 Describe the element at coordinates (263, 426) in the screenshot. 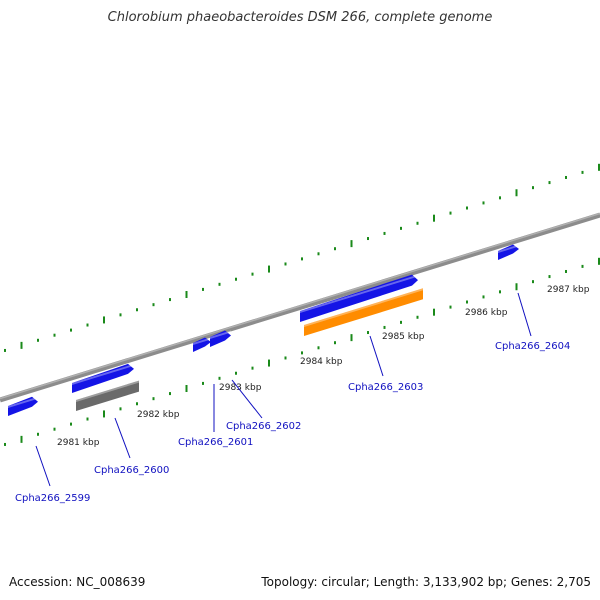

I see `gene-label-cpha266-2602: Cpha266_2602` at that location.